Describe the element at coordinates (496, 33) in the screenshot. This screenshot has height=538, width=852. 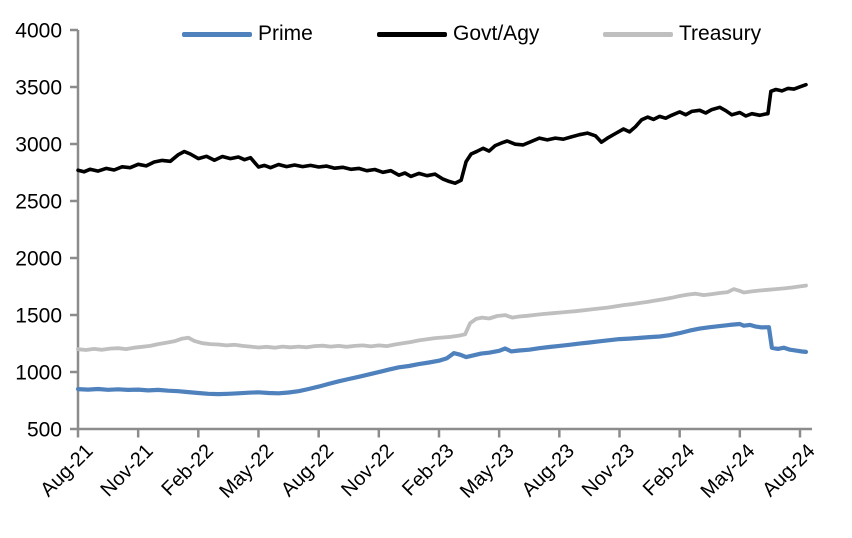
I see `legend-label-govt-agy: Govt/Agy` at that location.